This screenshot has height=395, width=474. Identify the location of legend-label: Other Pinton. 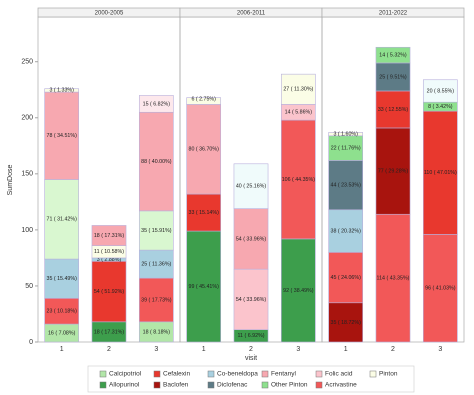
(289, 385).